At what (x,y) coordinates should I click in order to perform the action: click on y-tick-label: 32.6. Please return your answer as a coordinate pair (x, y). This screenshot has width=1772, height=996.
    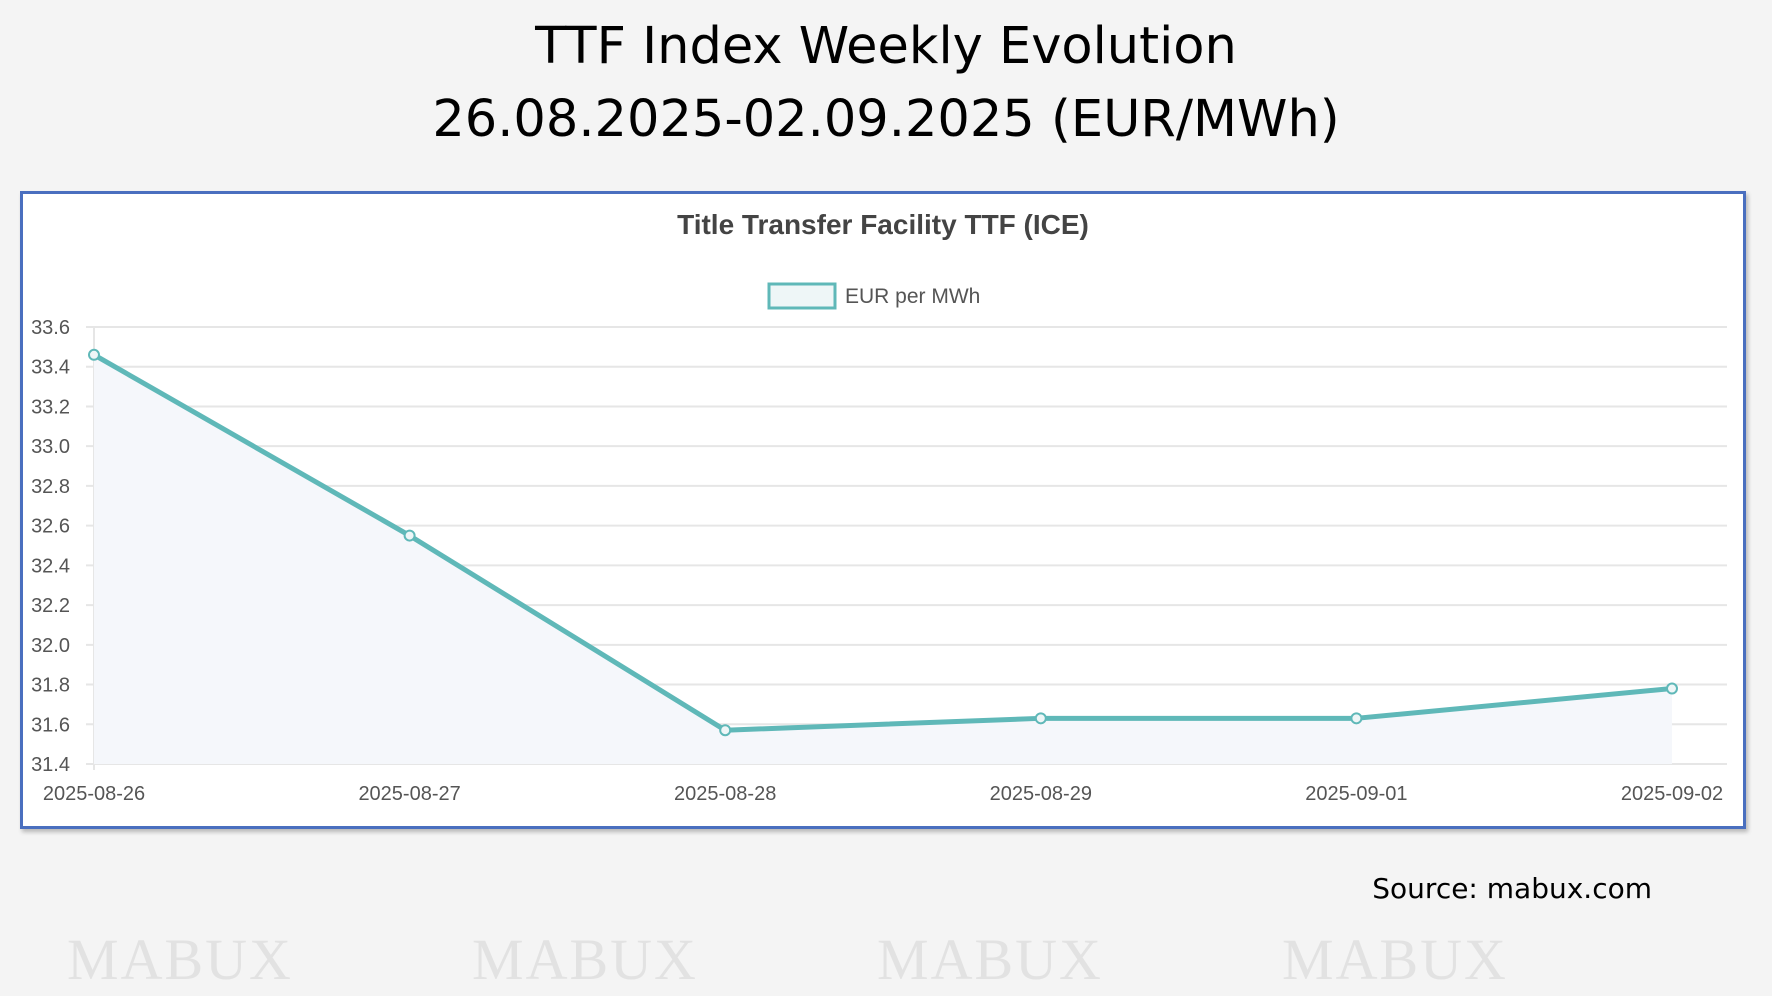
    Looking at the image, I should click on (50, 527).